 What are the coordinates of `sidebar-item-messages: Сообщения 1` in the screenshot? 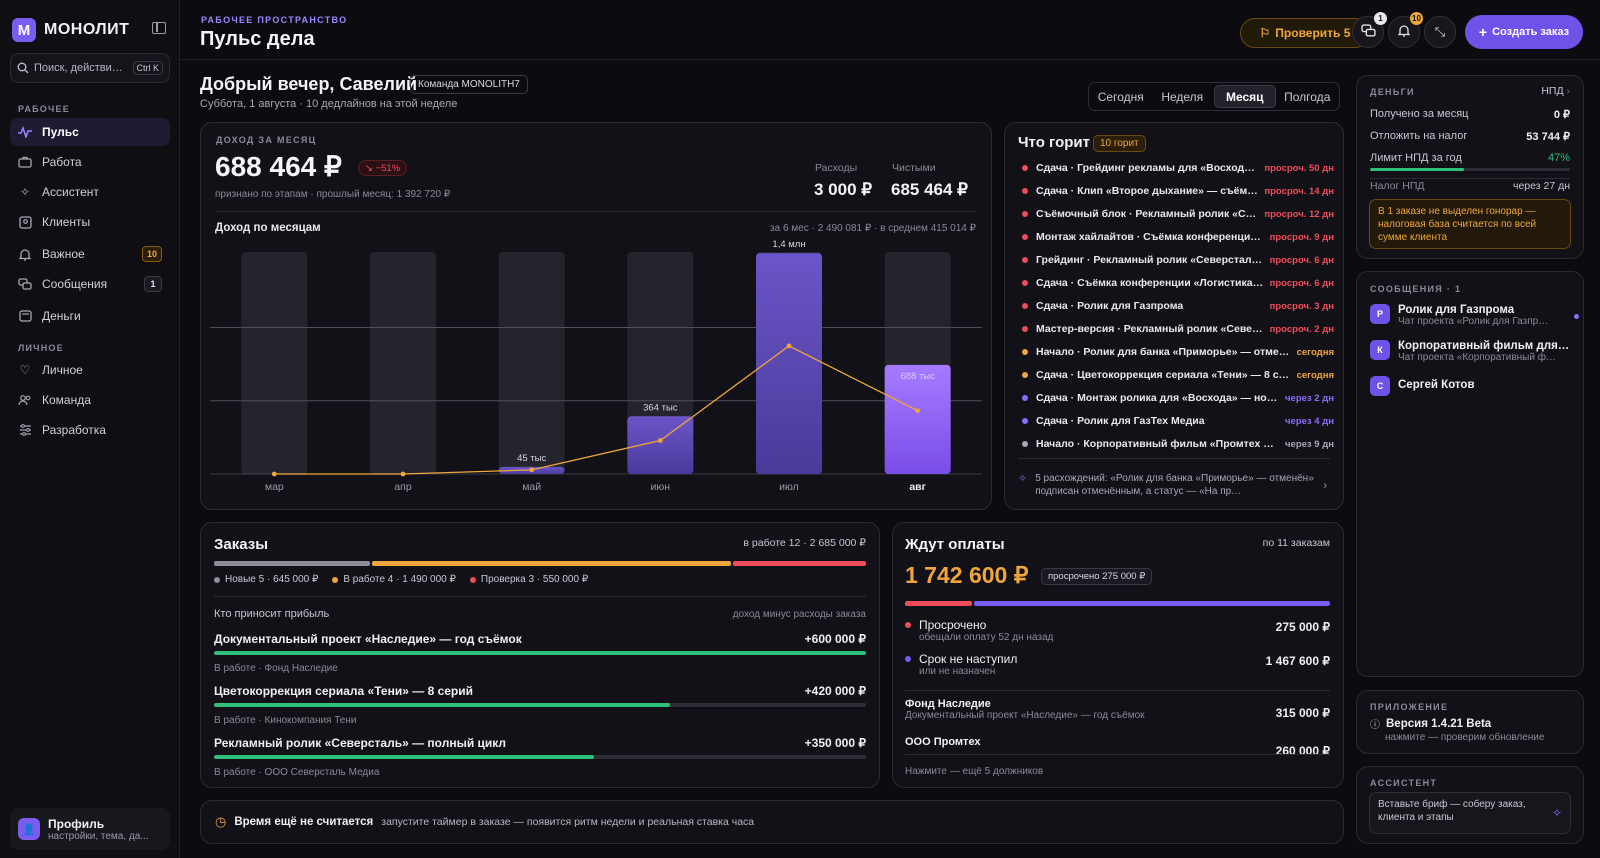 It's located at (90, 284).